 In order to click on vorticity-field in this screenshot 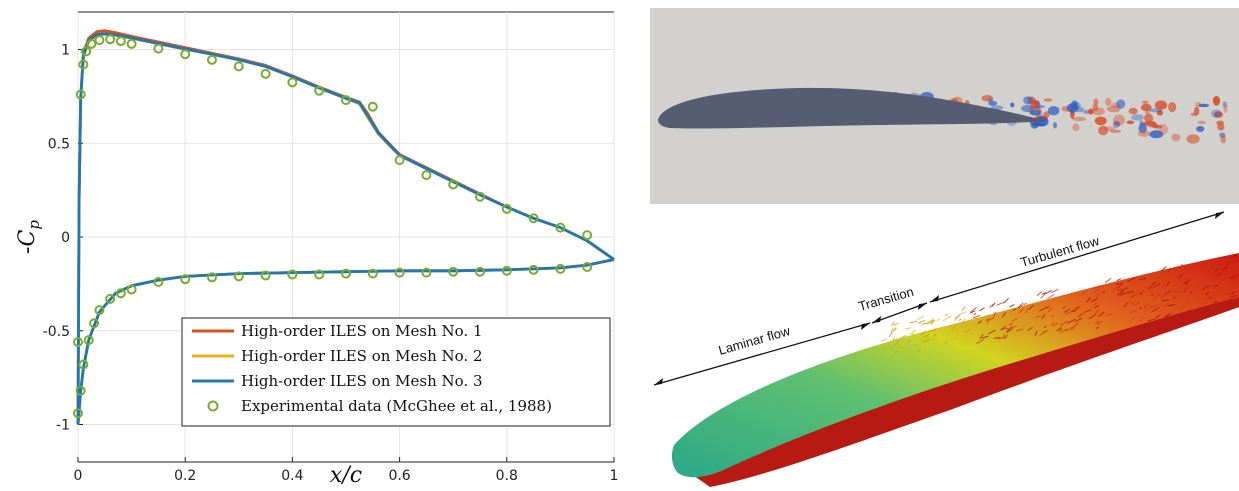, I will do `click(943, 115)`.